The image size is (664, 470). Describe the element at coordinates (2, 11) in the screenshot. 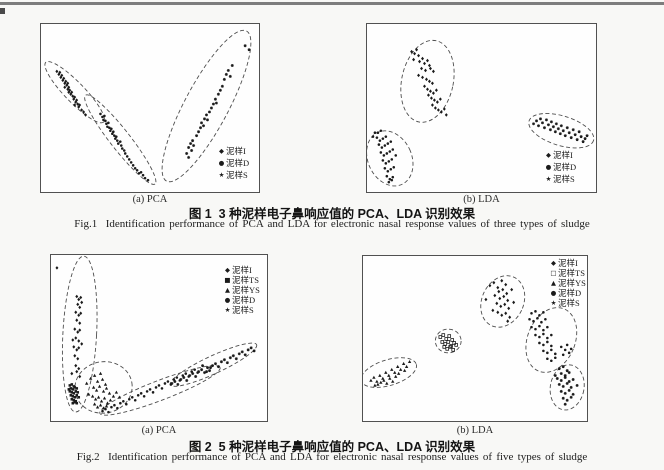

I see `scan-artifact-mark` at that location.